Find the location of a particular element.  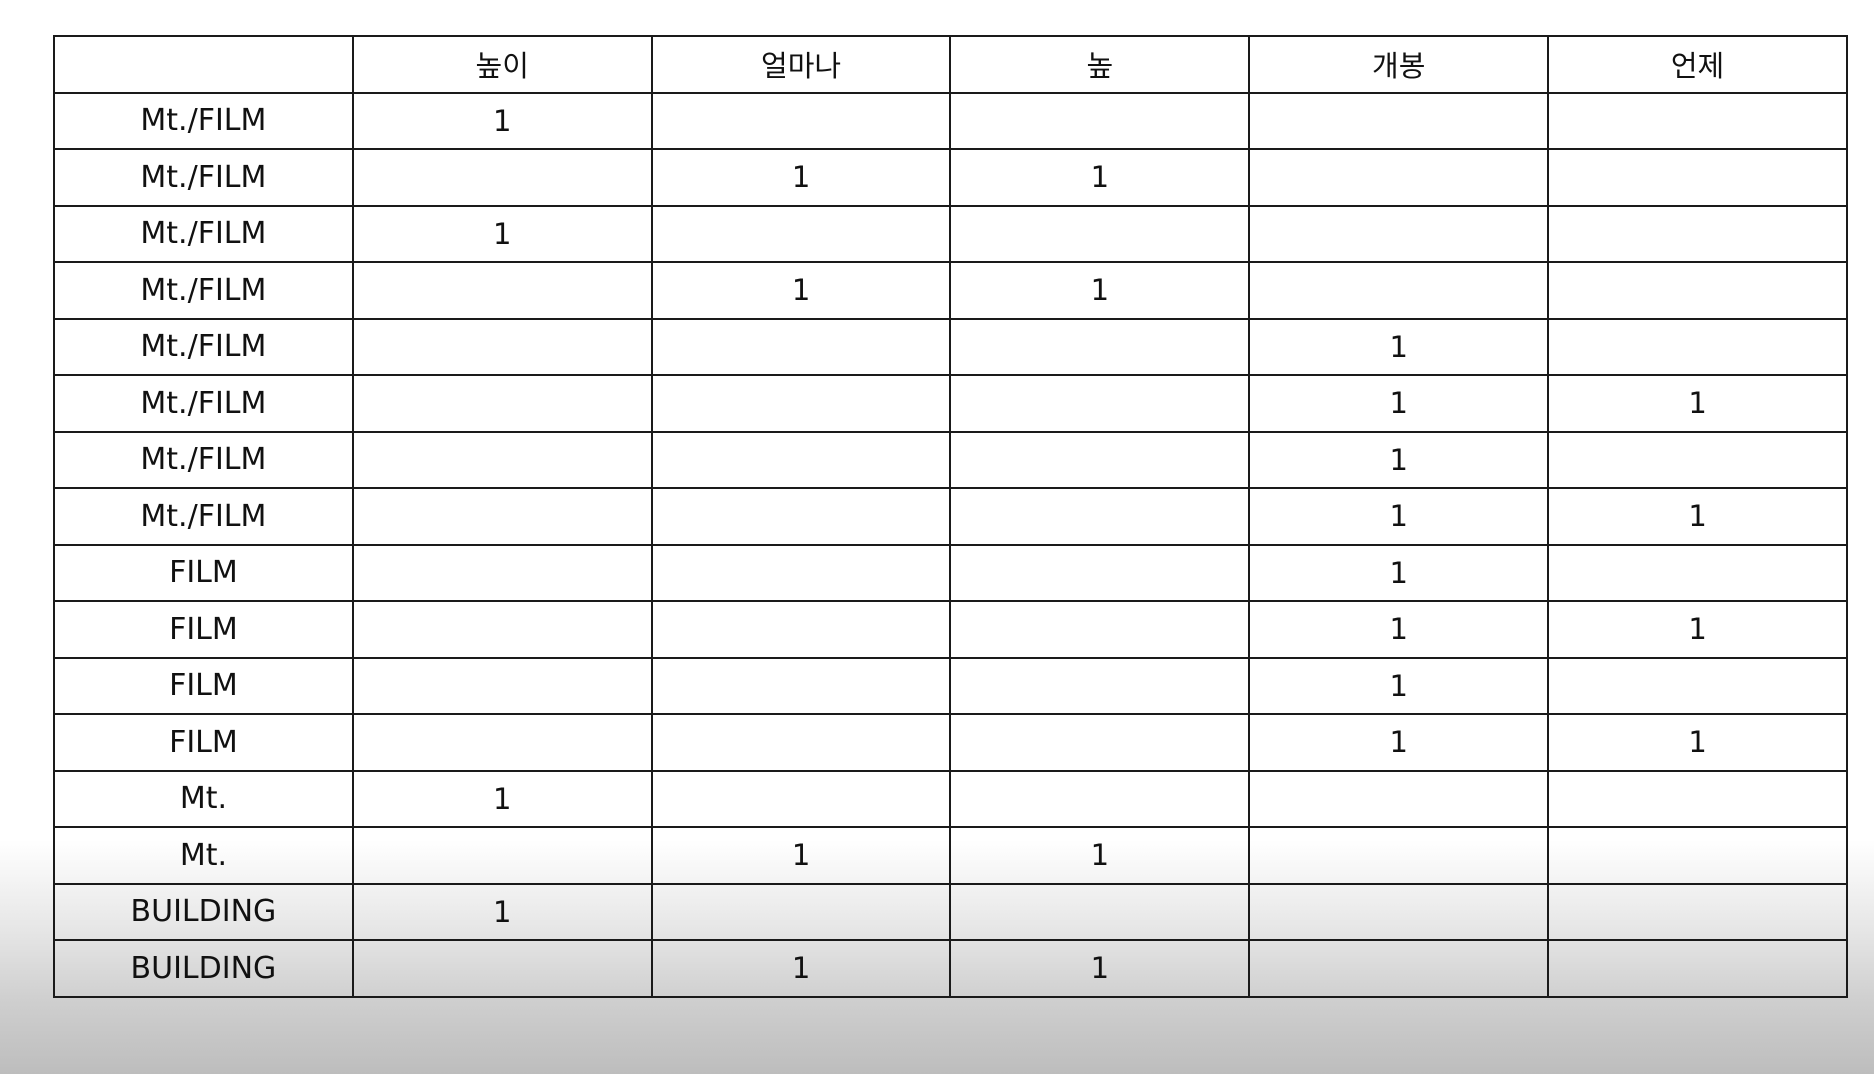

table-row: Mt. 1 is located at coordinates (950, 798).